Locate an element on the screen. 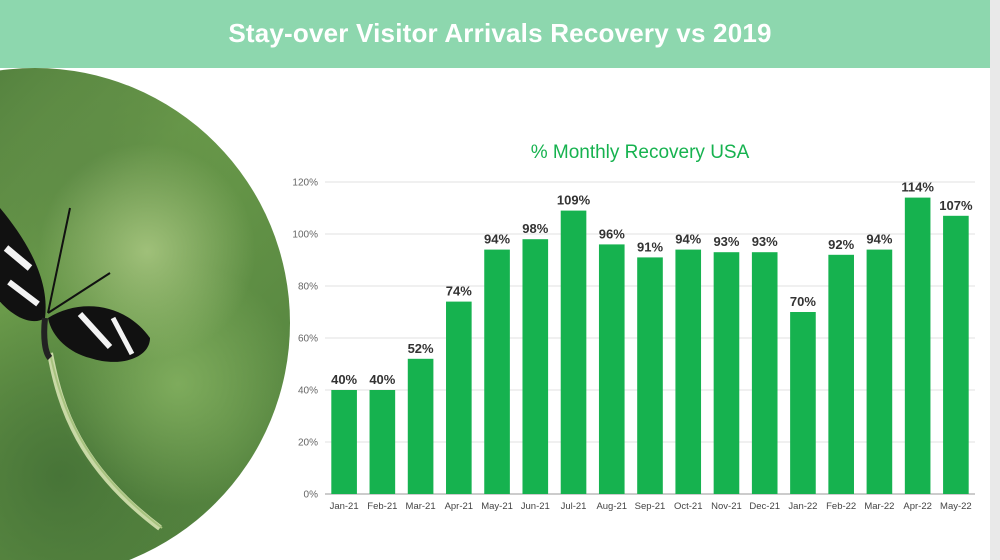  x-tick-label: May-21 is located at coordinates (497, 506).